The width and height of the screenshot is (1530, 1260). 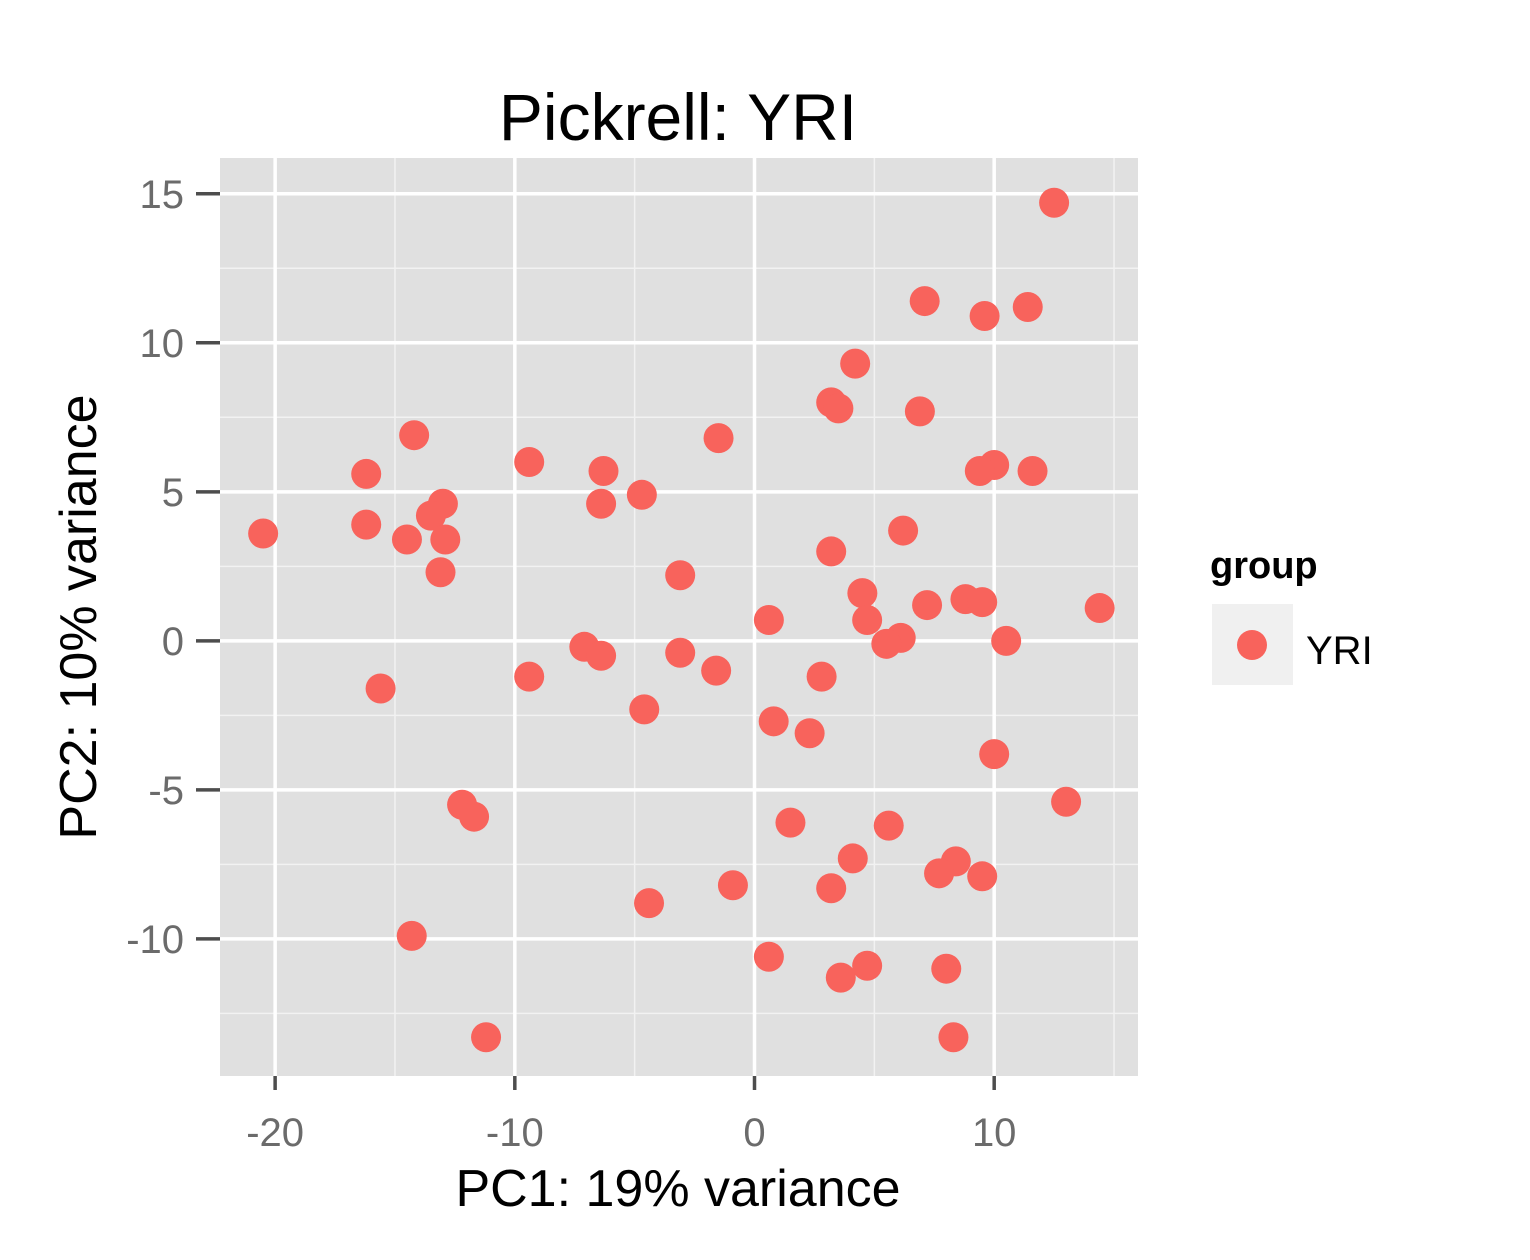 I want to click on x-axis-label: PC1: 19% variance, so click(x=677, y=1189).